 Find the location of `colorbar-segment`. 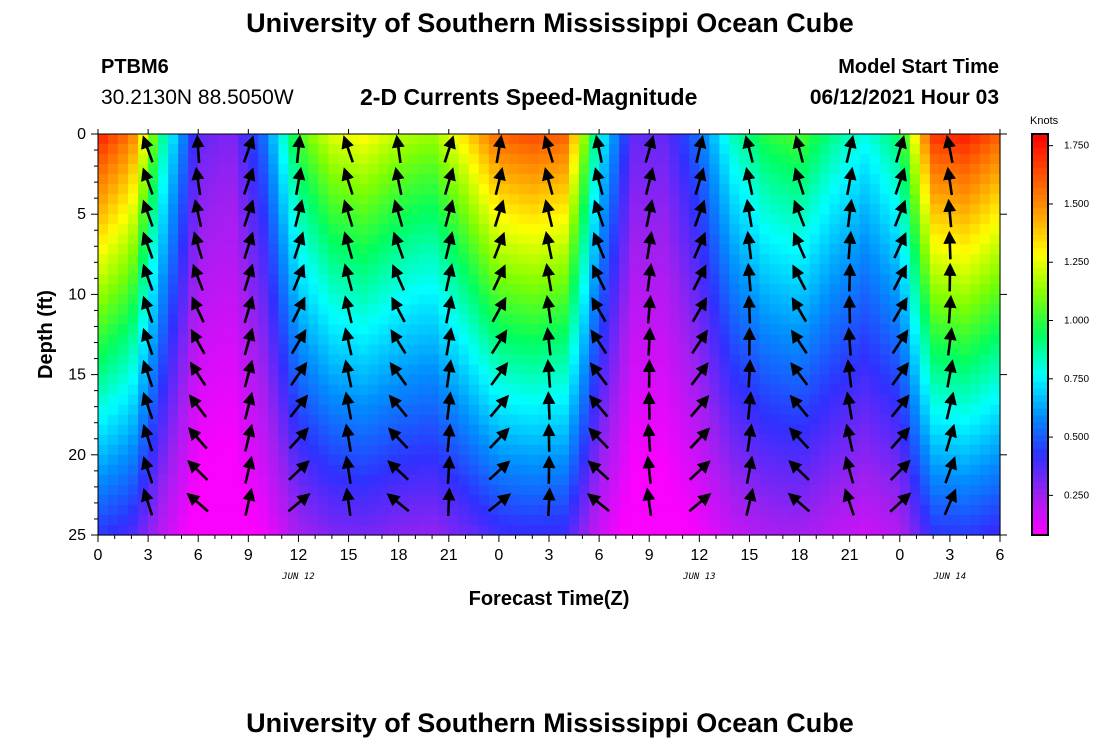

colorbar-segment is located at coordinates (1040, 138).